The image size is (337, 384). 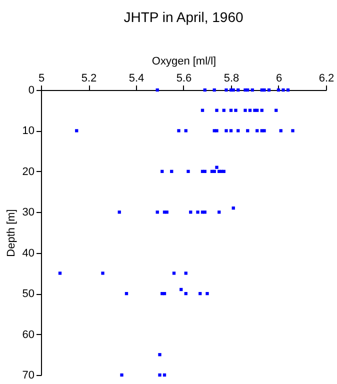 I want to click on x-tick-label: 5.6, so click(x=184, y=78).